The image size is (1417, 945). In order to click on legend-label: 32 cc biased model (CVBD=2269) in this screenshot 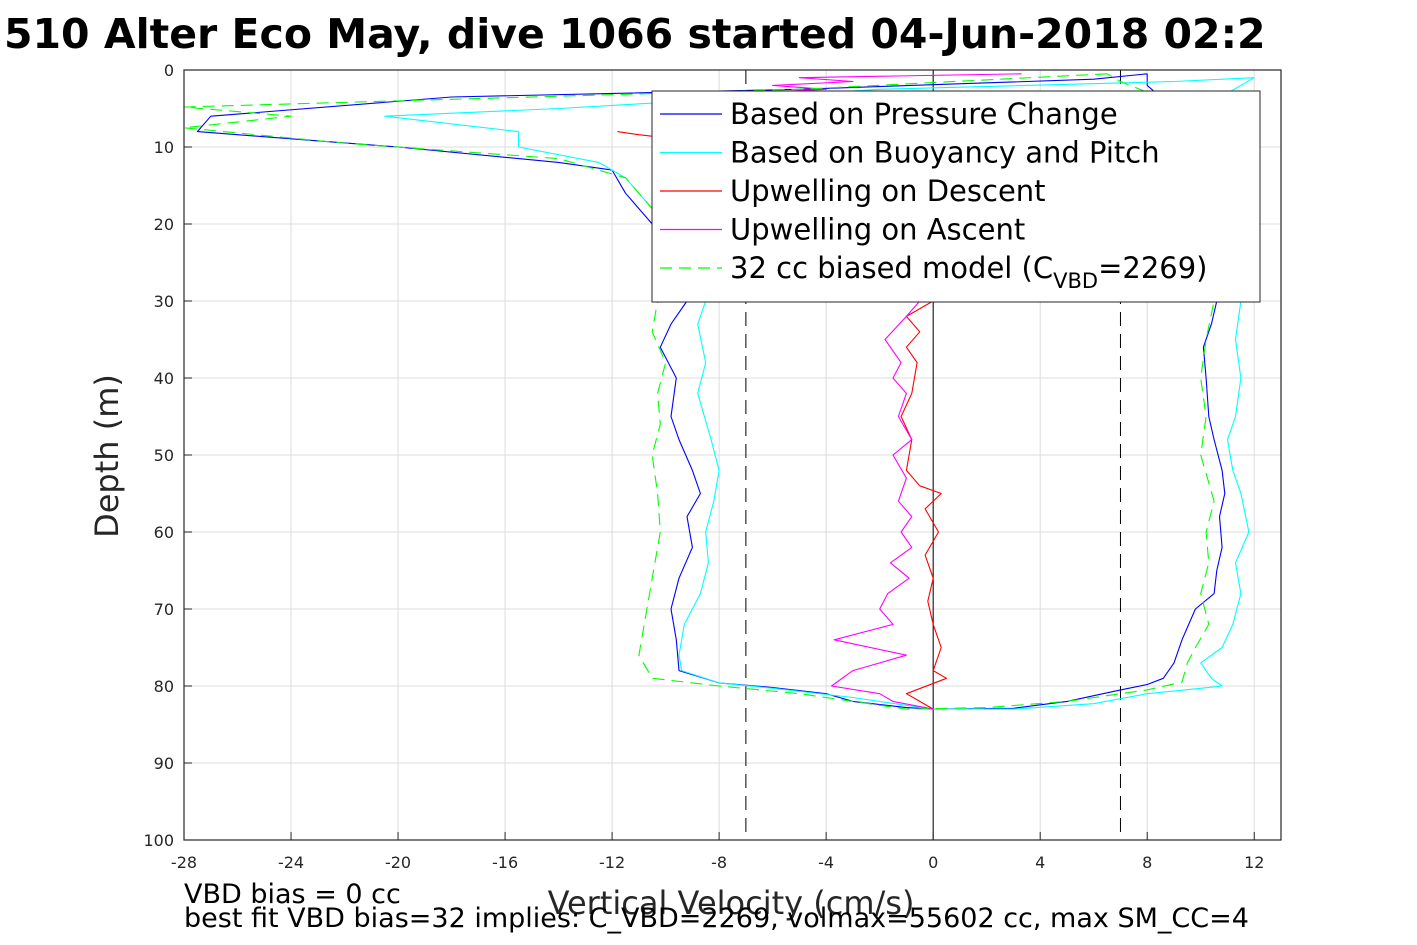, I will do `click(969, 272)`.